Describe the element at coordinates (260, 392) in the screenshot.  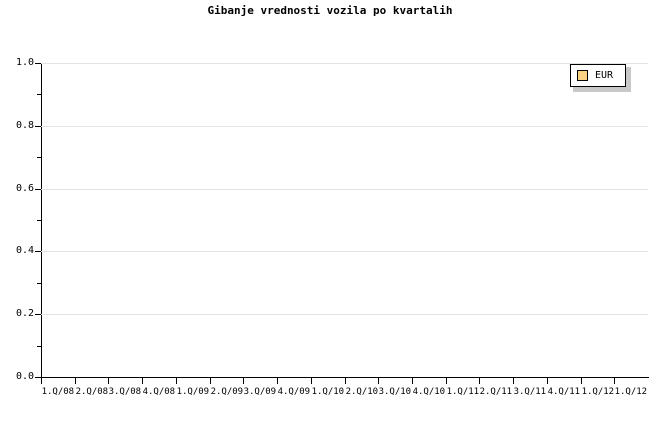
I see `x-axis-tick-label: 3.Q/09` at that location.